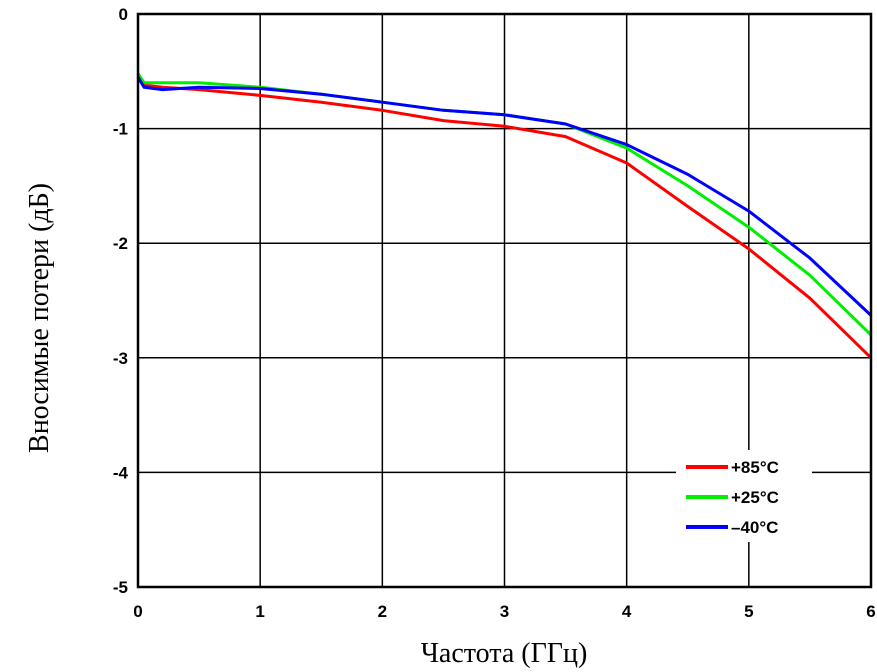 The image size is (877, 672). I want to click on x-tick-label: 1, so click(259, 611).